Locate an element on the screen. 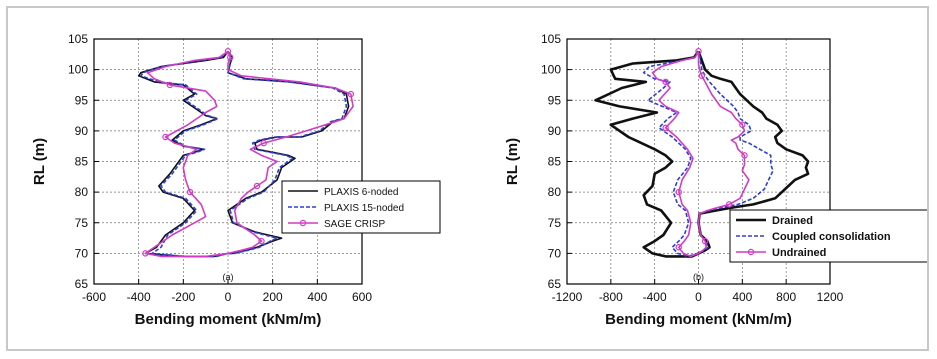  legend-label: PLAXIS 15-noded is located at coordinates (364, 208).